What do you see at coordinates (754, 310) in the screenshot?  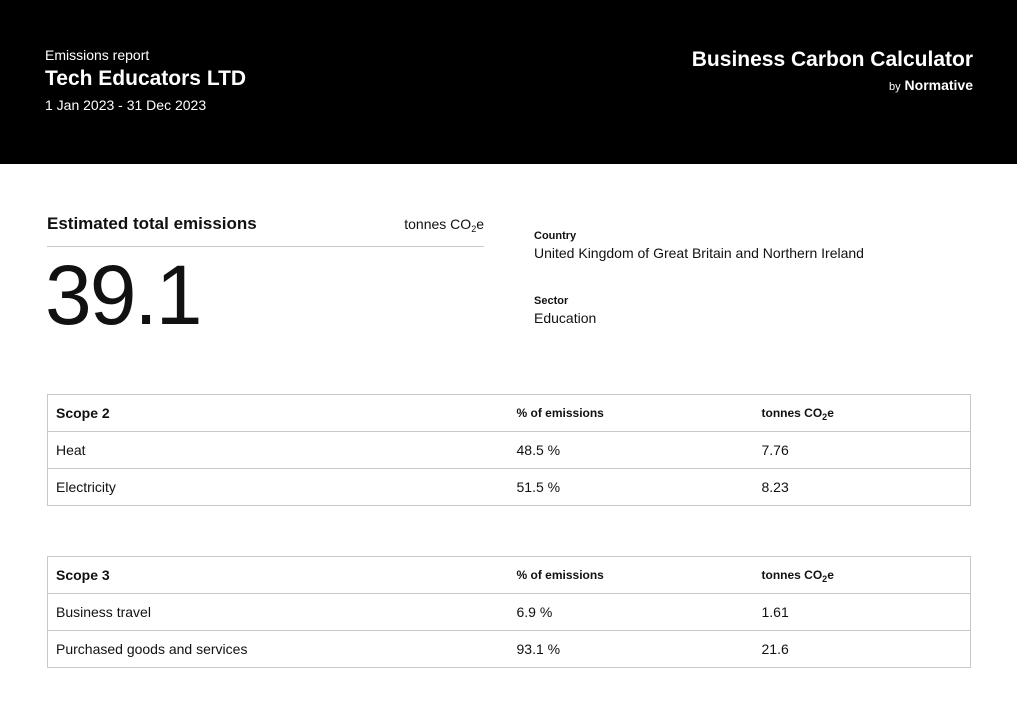 I see `sector-block: Sector Education` at bounding box center [754, 310].